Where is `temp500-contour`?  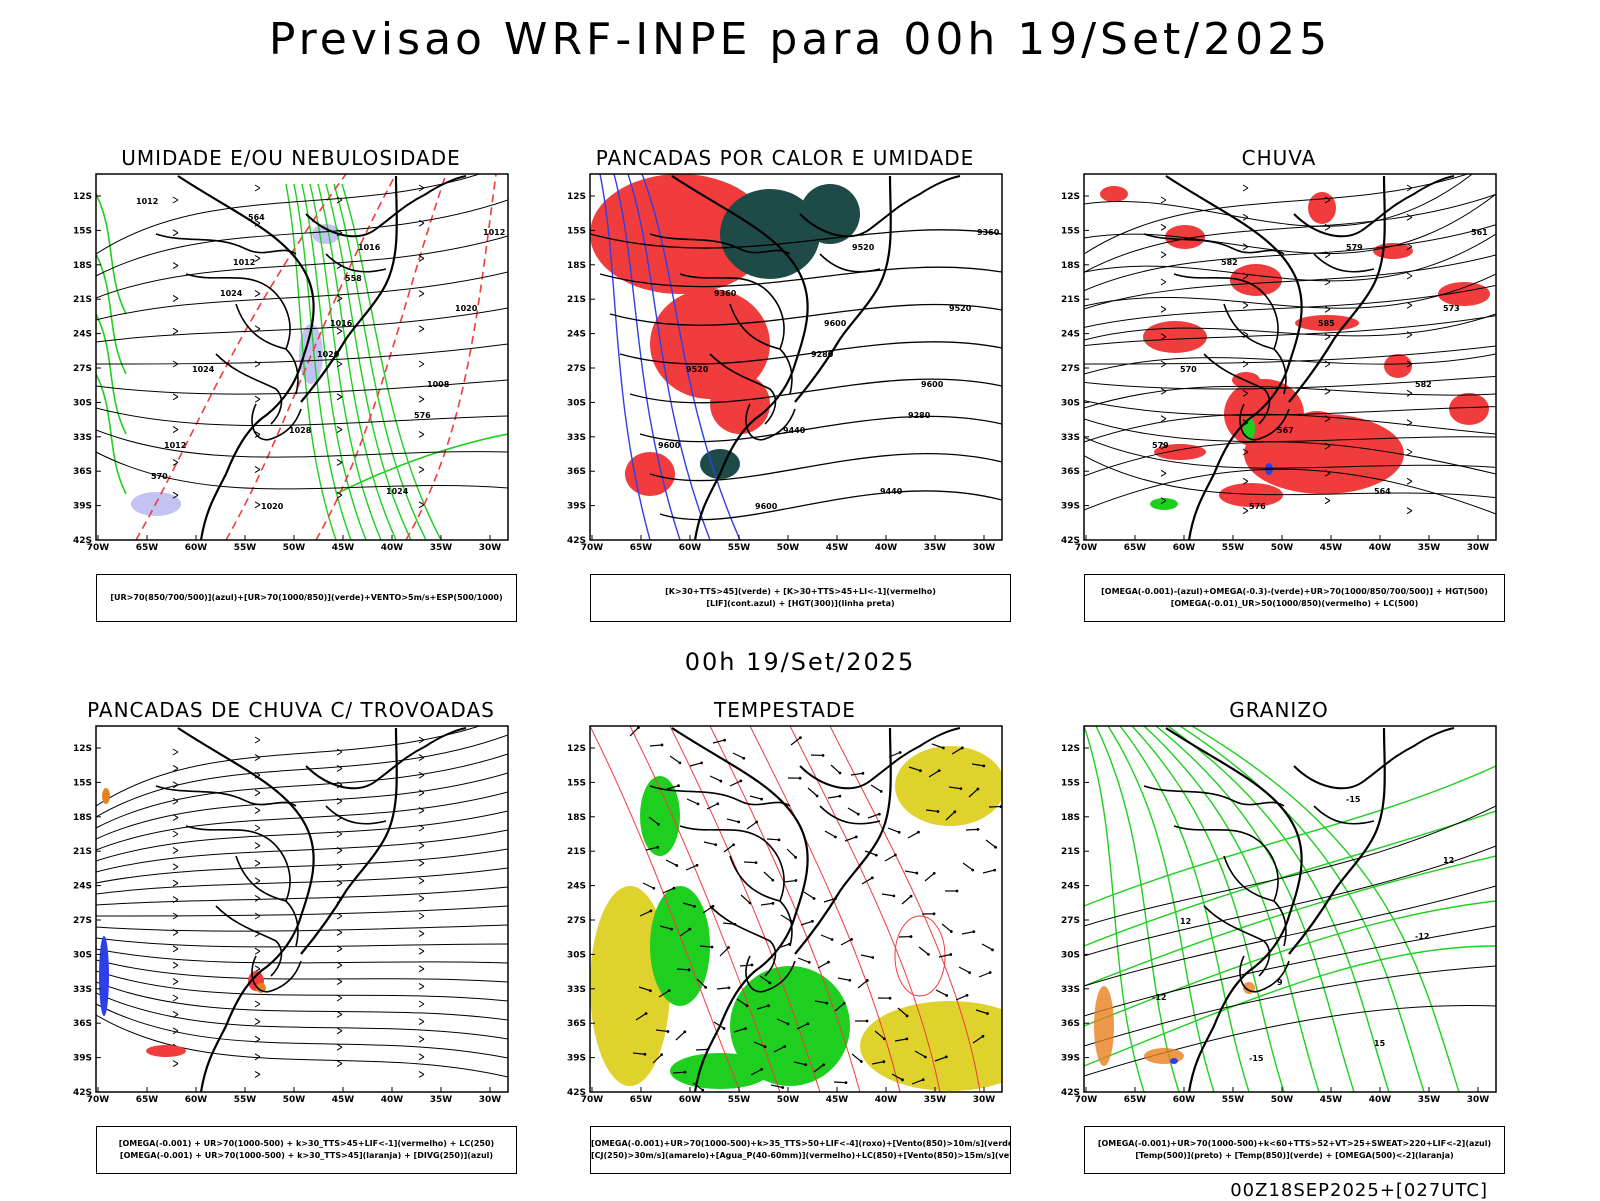
temp500-contour is located at coordinates (1290, 971).